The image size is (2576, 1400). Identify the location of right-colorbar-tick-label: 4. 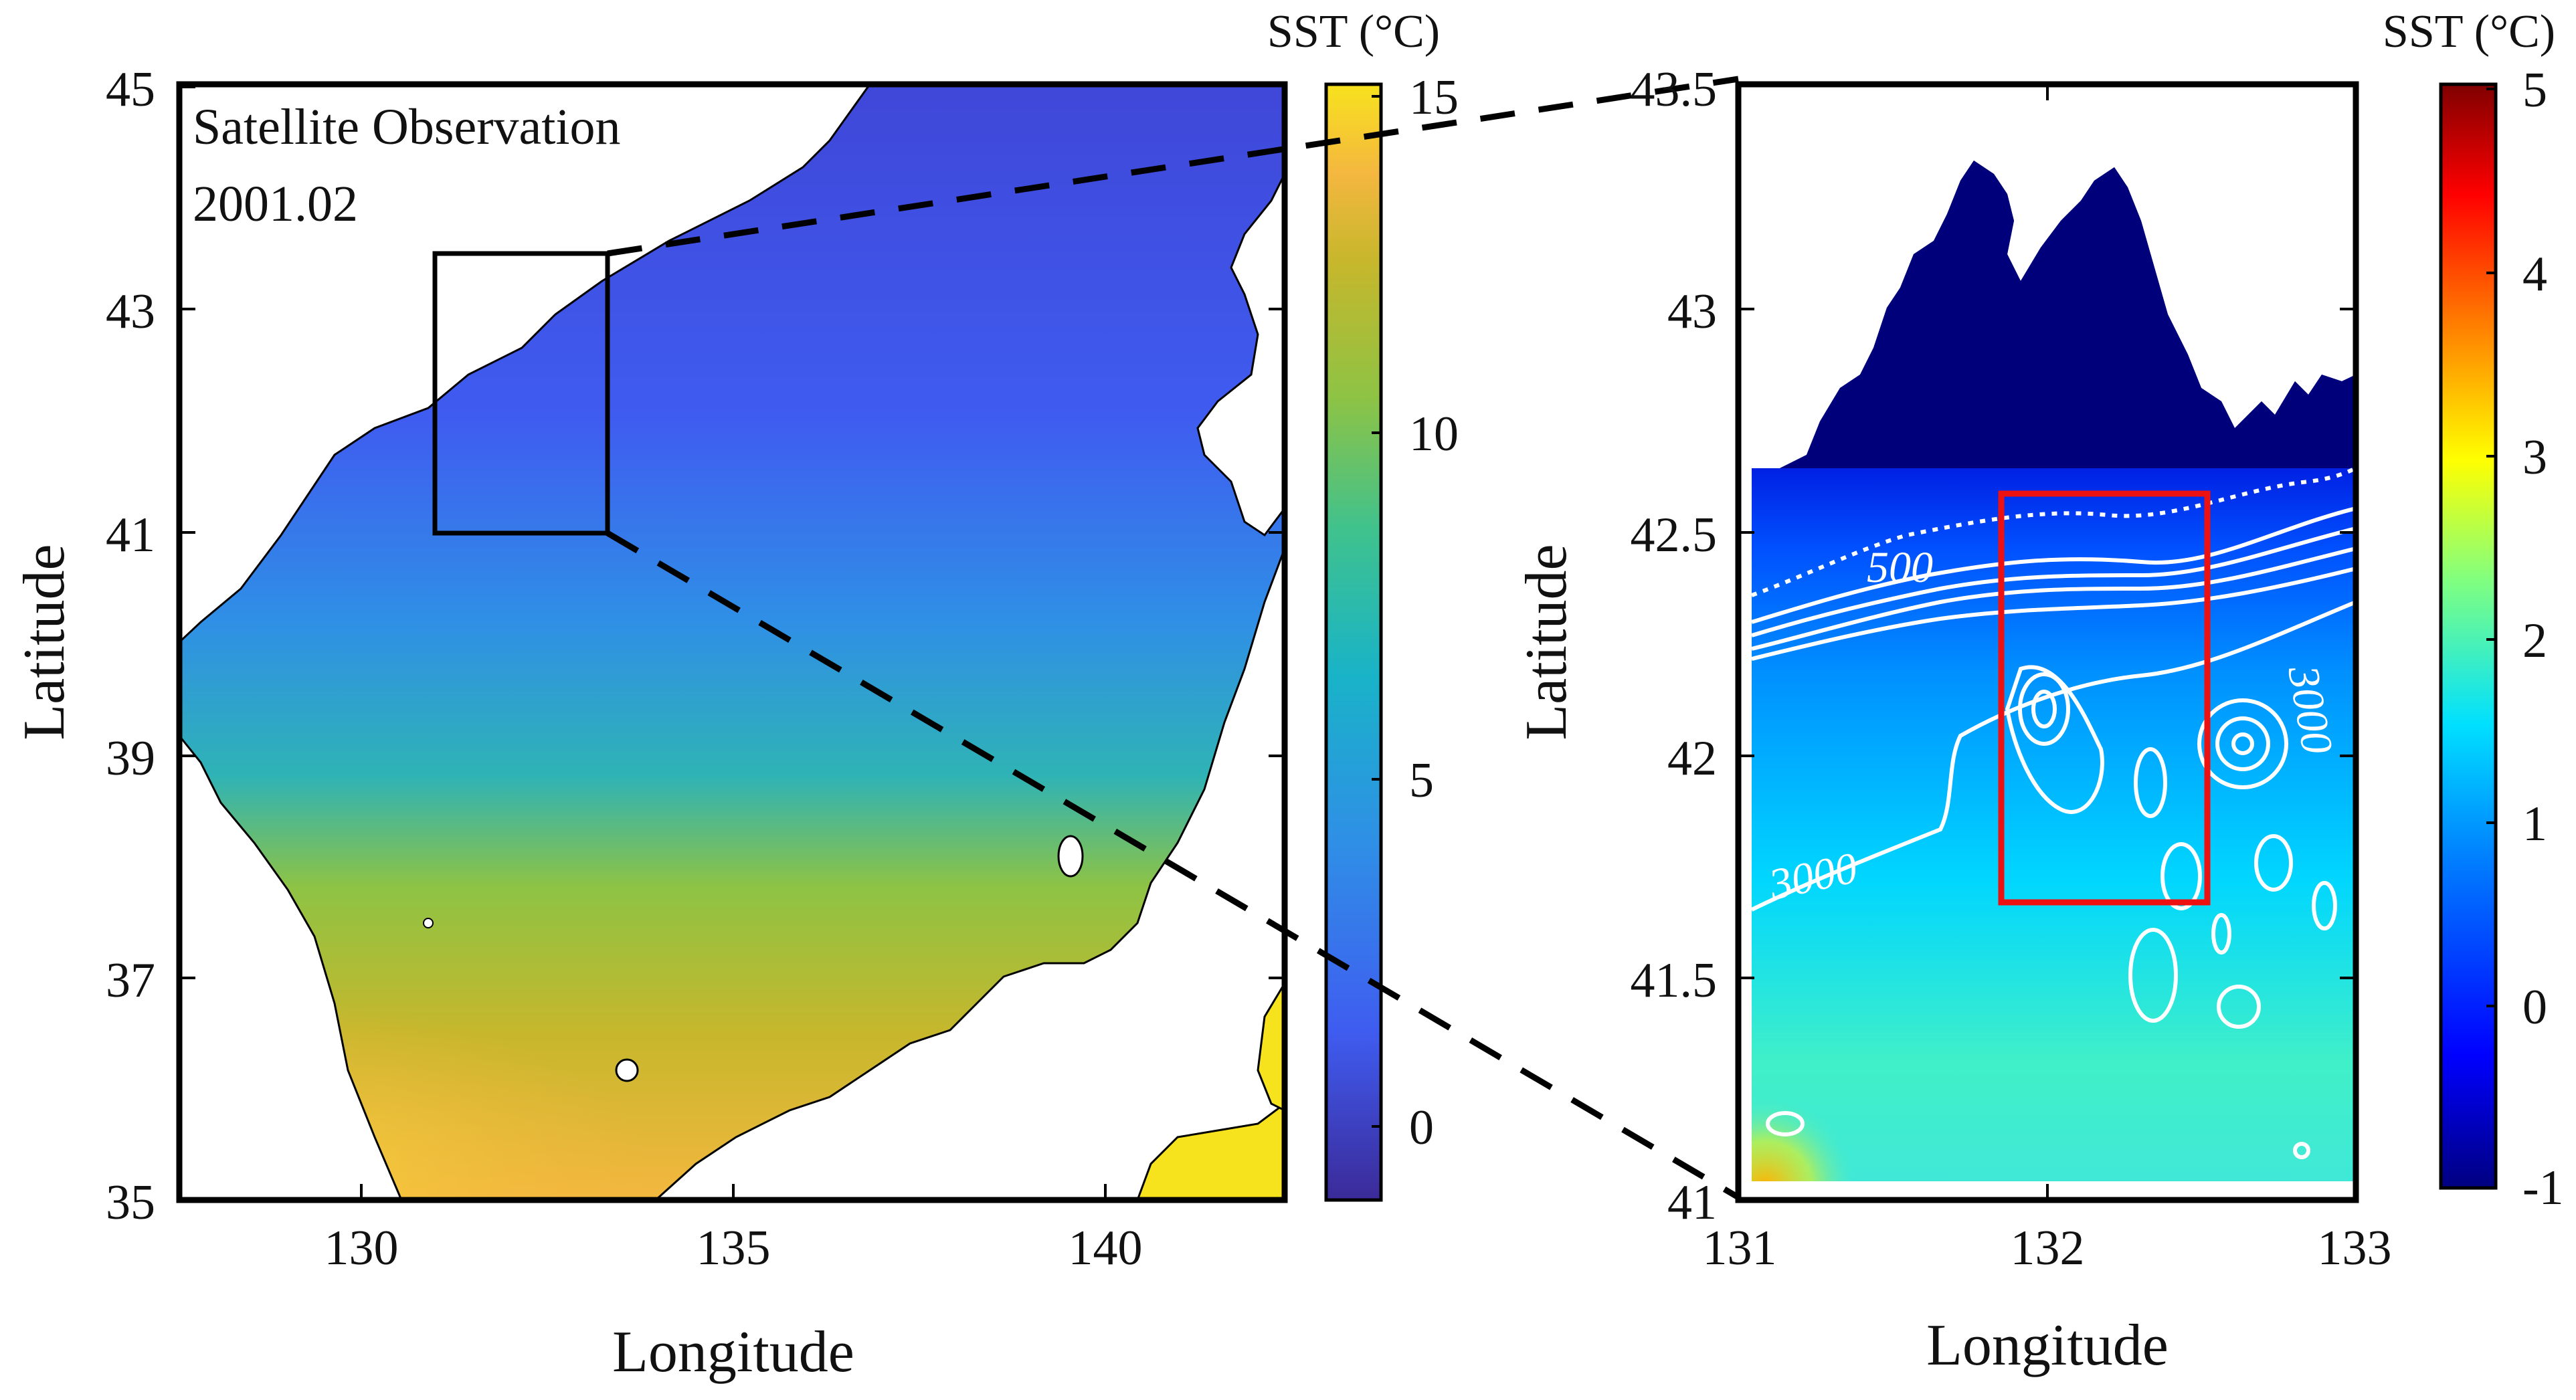
(2534, 275).